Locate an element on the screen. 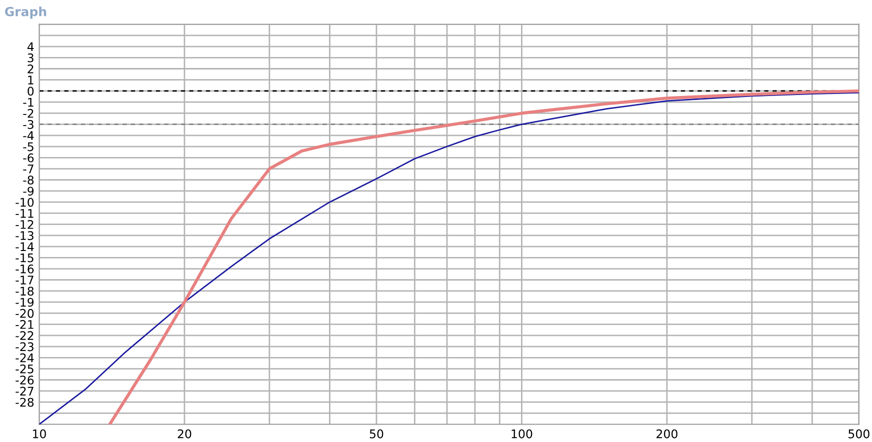  y-tick-label: -20 is located at coordinates (25, 313).